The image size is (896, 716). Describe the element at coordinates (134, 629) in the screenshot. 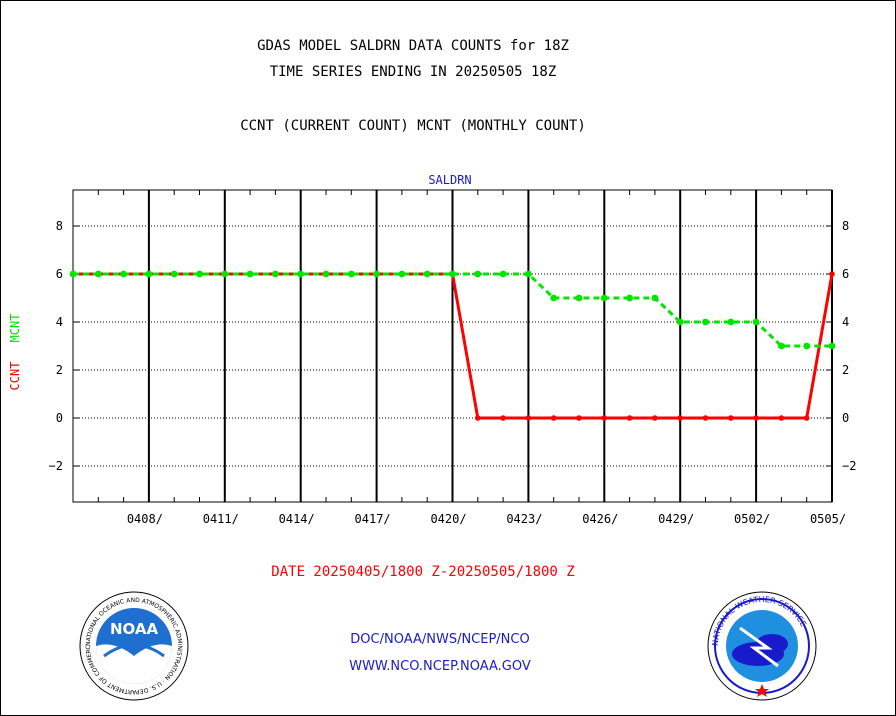

I see `noaa-logo-text: NOAA` at that location.